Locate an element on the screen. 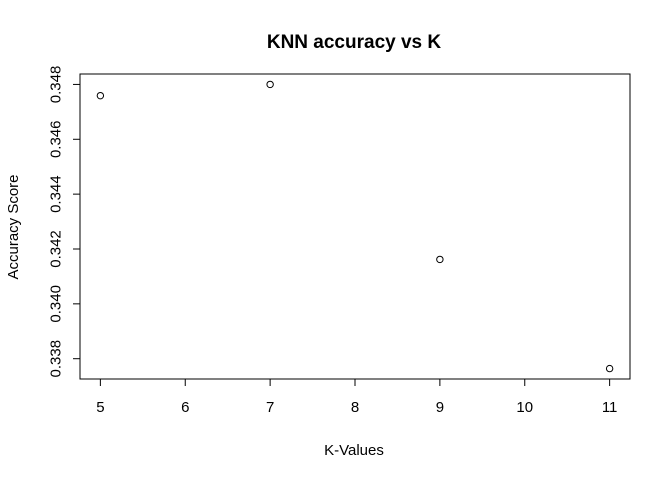 Image resolution: width=672 pixels, height=480 pixels. y-tick-label: 0.346 is located at coordinates (56, 140).